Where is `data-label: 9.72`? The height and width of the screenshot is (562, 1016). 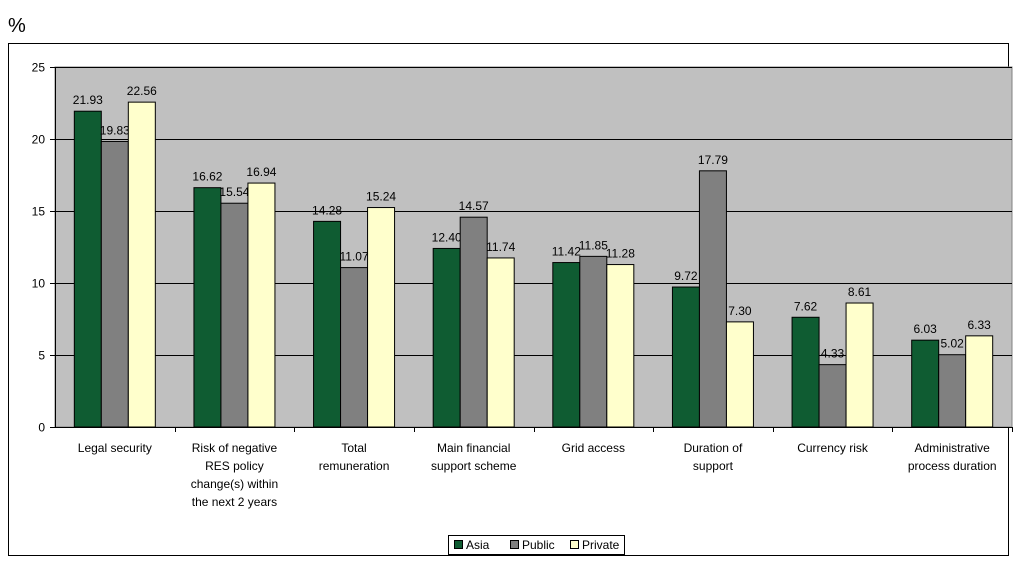
data-label: 9.72 is located at coordinates (686, 276).